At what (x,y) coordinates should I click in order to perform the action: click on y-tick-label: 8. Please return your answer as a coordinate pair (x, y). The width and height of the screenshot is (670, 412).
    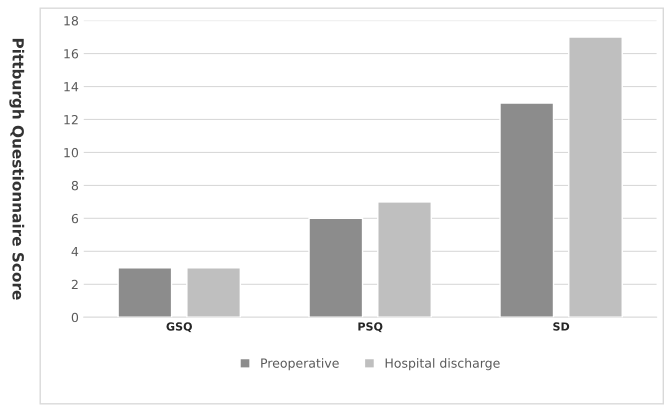
    Looking at the image, I should click on (75, 185).